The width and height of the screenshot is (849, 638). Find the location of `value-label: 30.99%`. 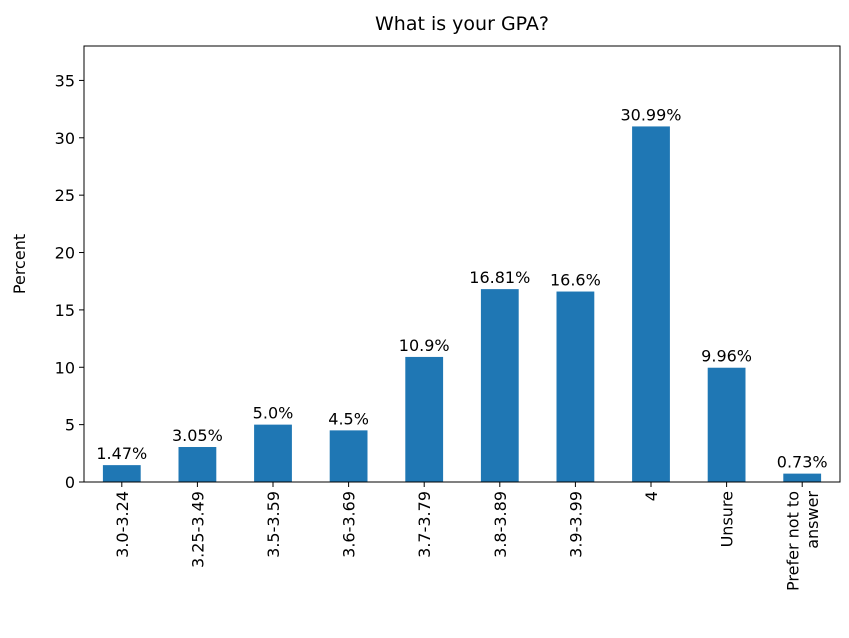

value-label: 30.99% is located at coordinates (650, 114).